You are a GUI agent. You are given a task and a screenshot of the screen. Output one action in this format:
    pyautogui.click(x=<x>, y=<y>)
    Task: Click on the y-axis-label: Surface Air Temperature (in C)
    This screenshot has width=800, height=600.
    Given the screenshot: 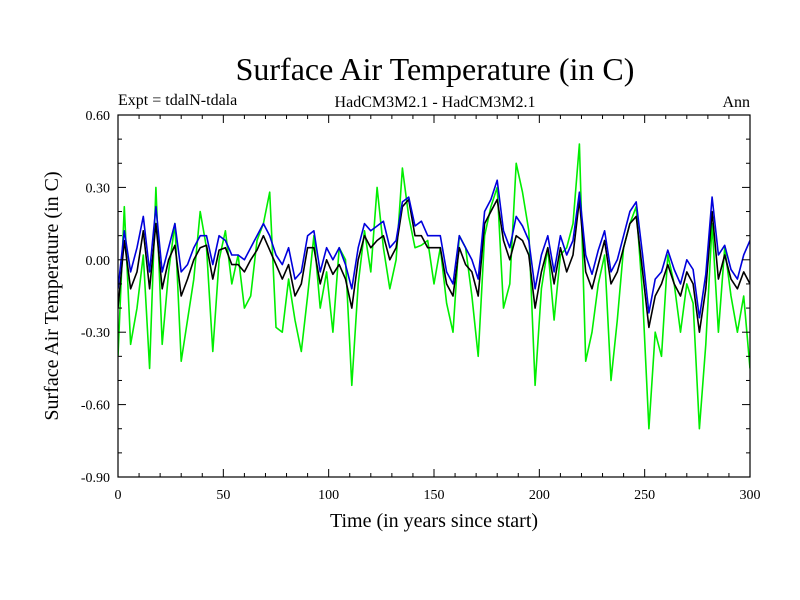 What is the action you would take?
    pyautogui.click(x=52, y=295)
    